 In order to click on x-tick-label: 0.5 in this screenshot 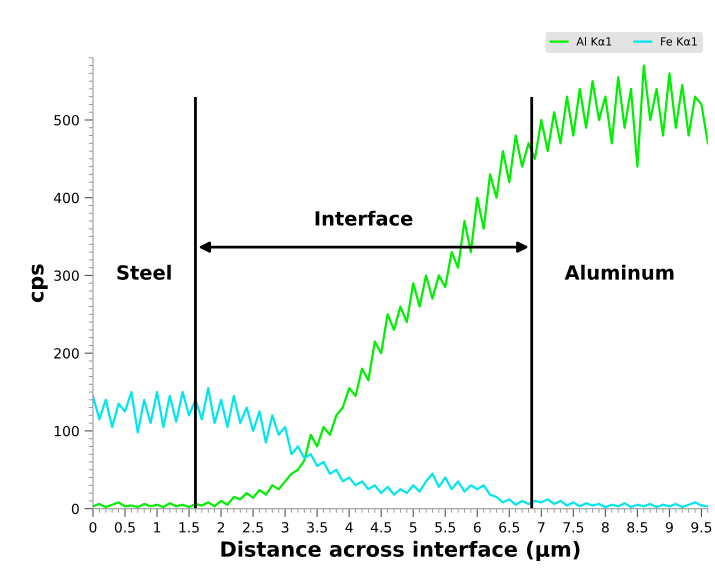, I will do `click(124, 527)`.